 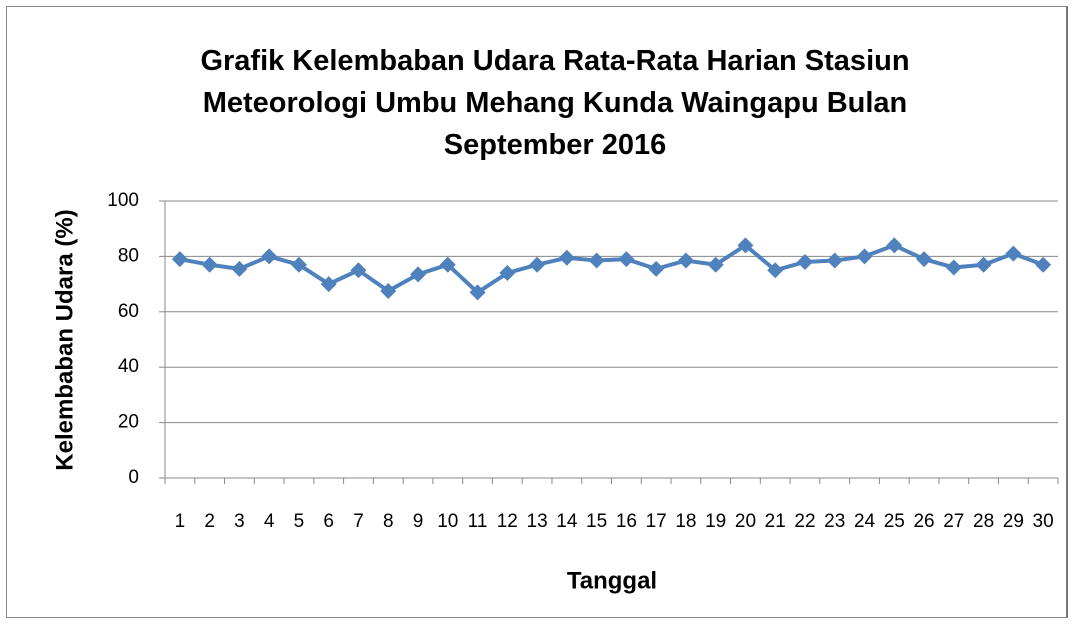 I want to click on x-tick-label: 15, so click(x=596, y=521).